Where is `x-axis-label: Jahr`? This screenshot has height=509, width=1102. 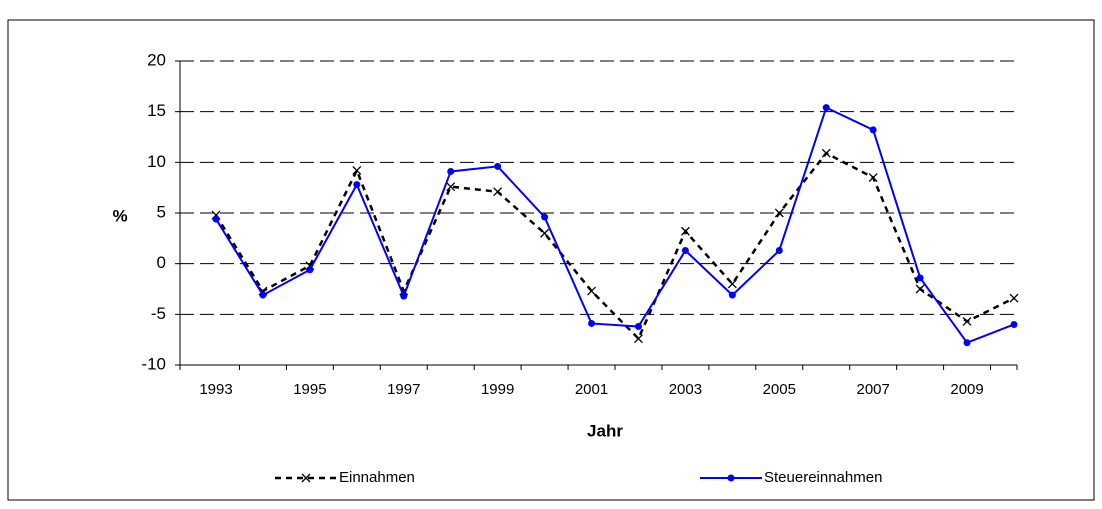
x-axis-label: Jahr is located at coordinates (605, 430).